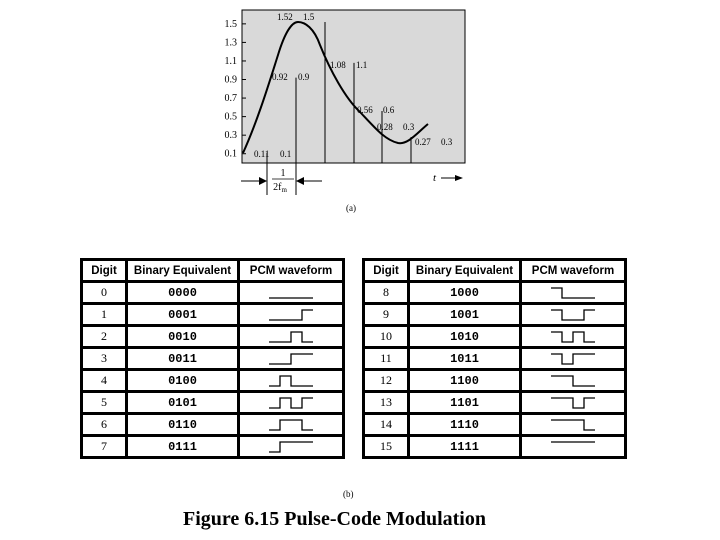 The width and height of the screenshot is (720, 540). What do you see at coordinates (181, 270) in the screenshot?
I see `header-binary: Binary Equivalent` at bounding box center [181, 270].